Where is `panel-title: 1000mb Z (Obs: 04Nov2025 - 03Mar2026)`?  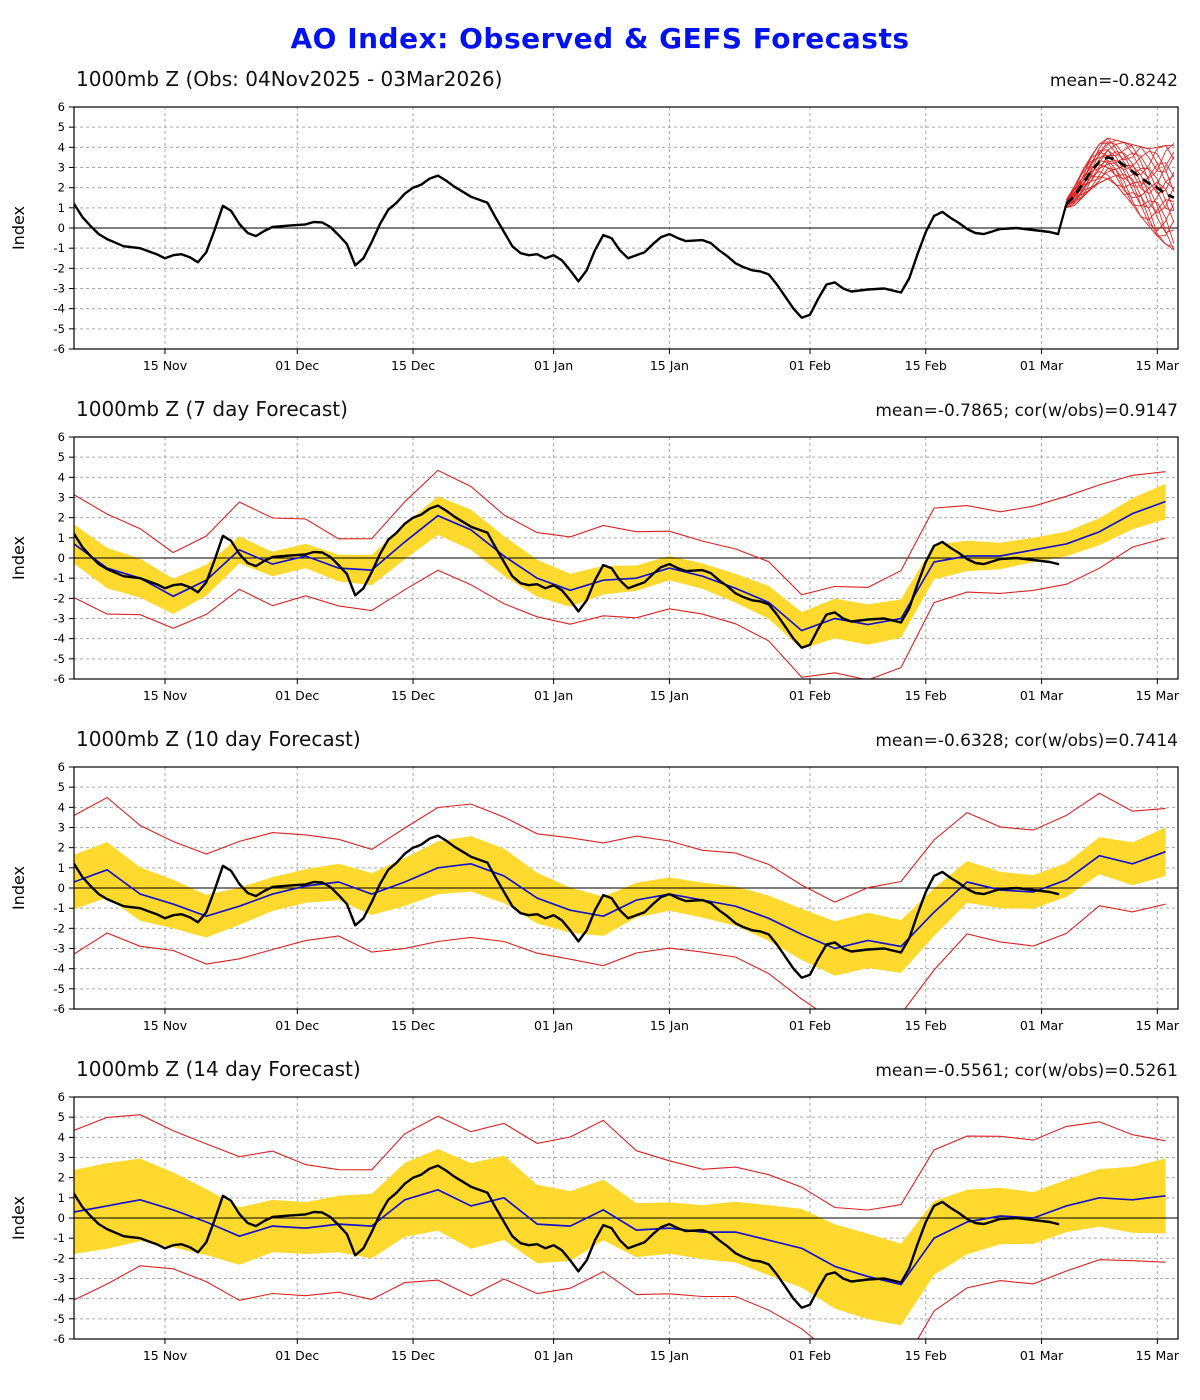
panel-title: 1000mb Z (Obs: 04Nov2025 - 03Mar2026) is located at coordinates (289, 79).